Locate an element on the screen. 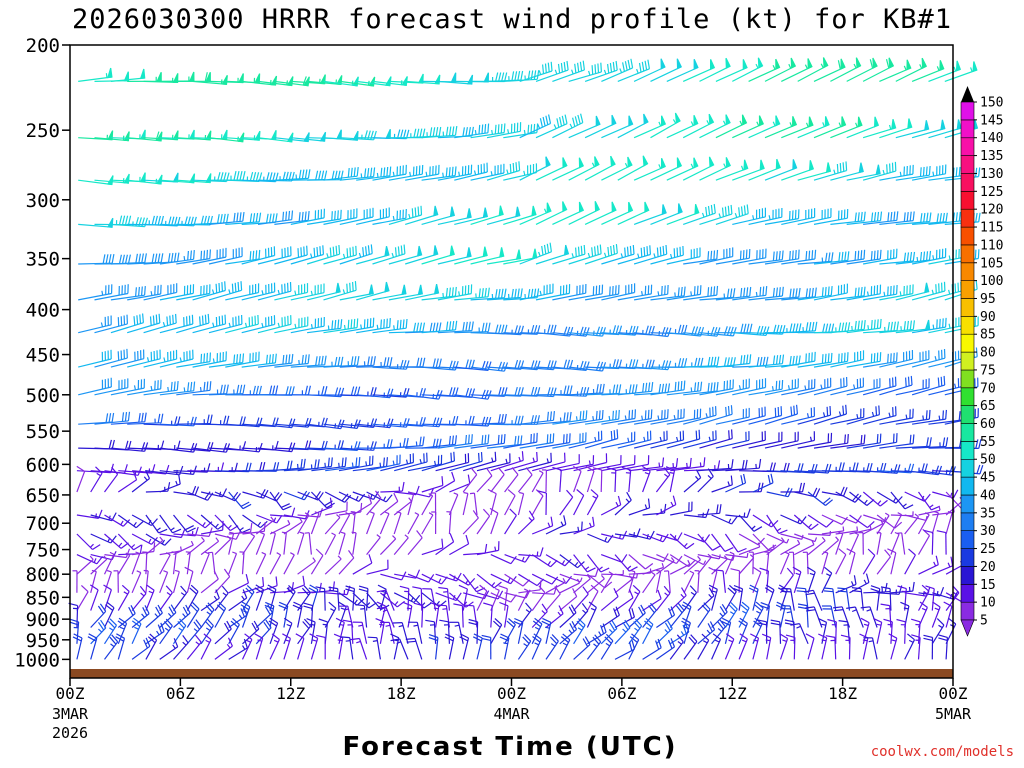 Image resolution: width=1024 pixels, height=768 pixels. colorbar-label: 135 is located at coordinates (991, 156).